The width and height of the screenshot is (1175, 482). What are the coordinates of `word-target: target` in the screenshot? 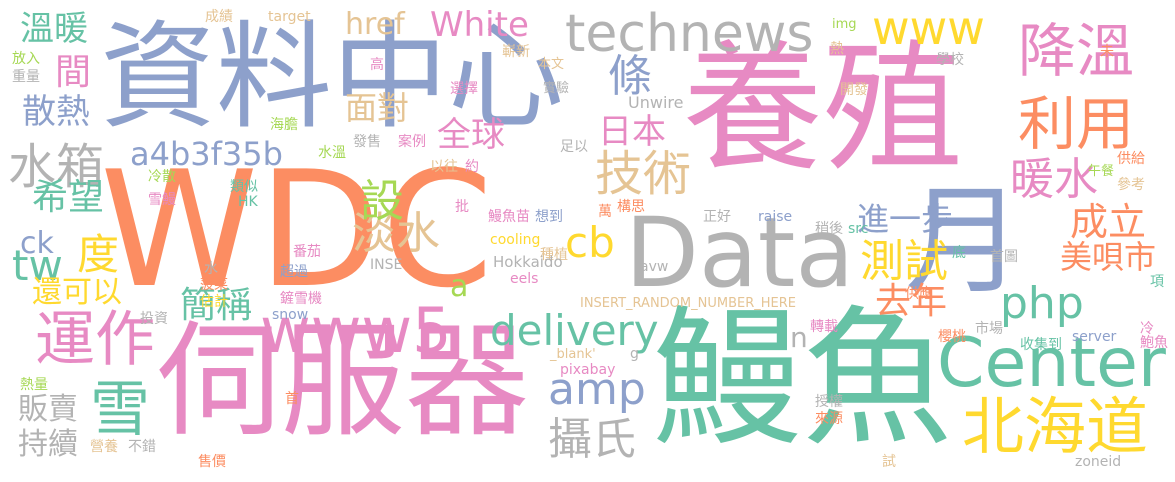 It's located at (289, 17).